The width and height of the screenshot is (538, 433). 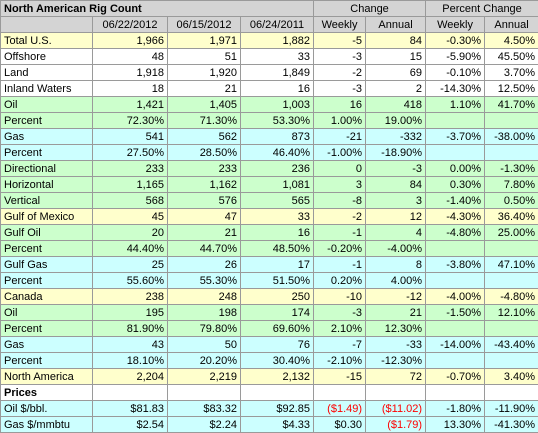 What do you see at coordinates (511, 296) in the screenshot?
I see `cell: -4.80%` at bounding box center [511, 296].